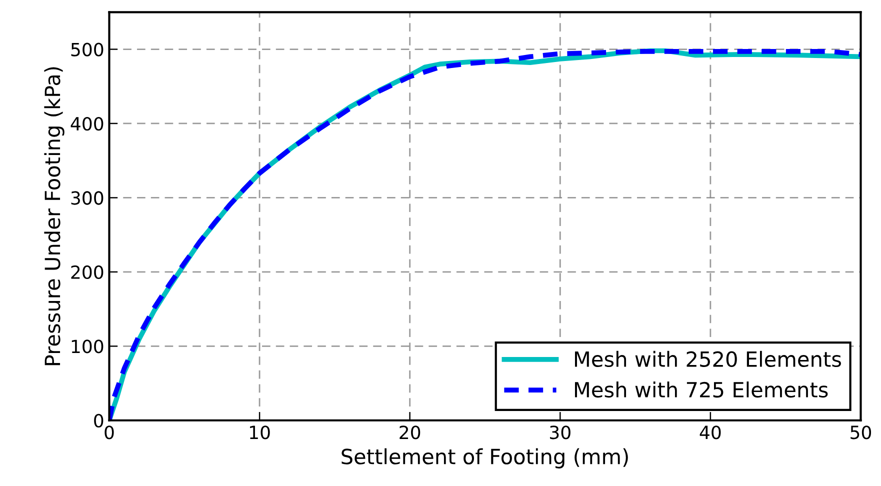 The height and width of the screenshot is (486, 881). I want to click on x-axis-title: Settlement of Footing (mm), so click(485, 458).